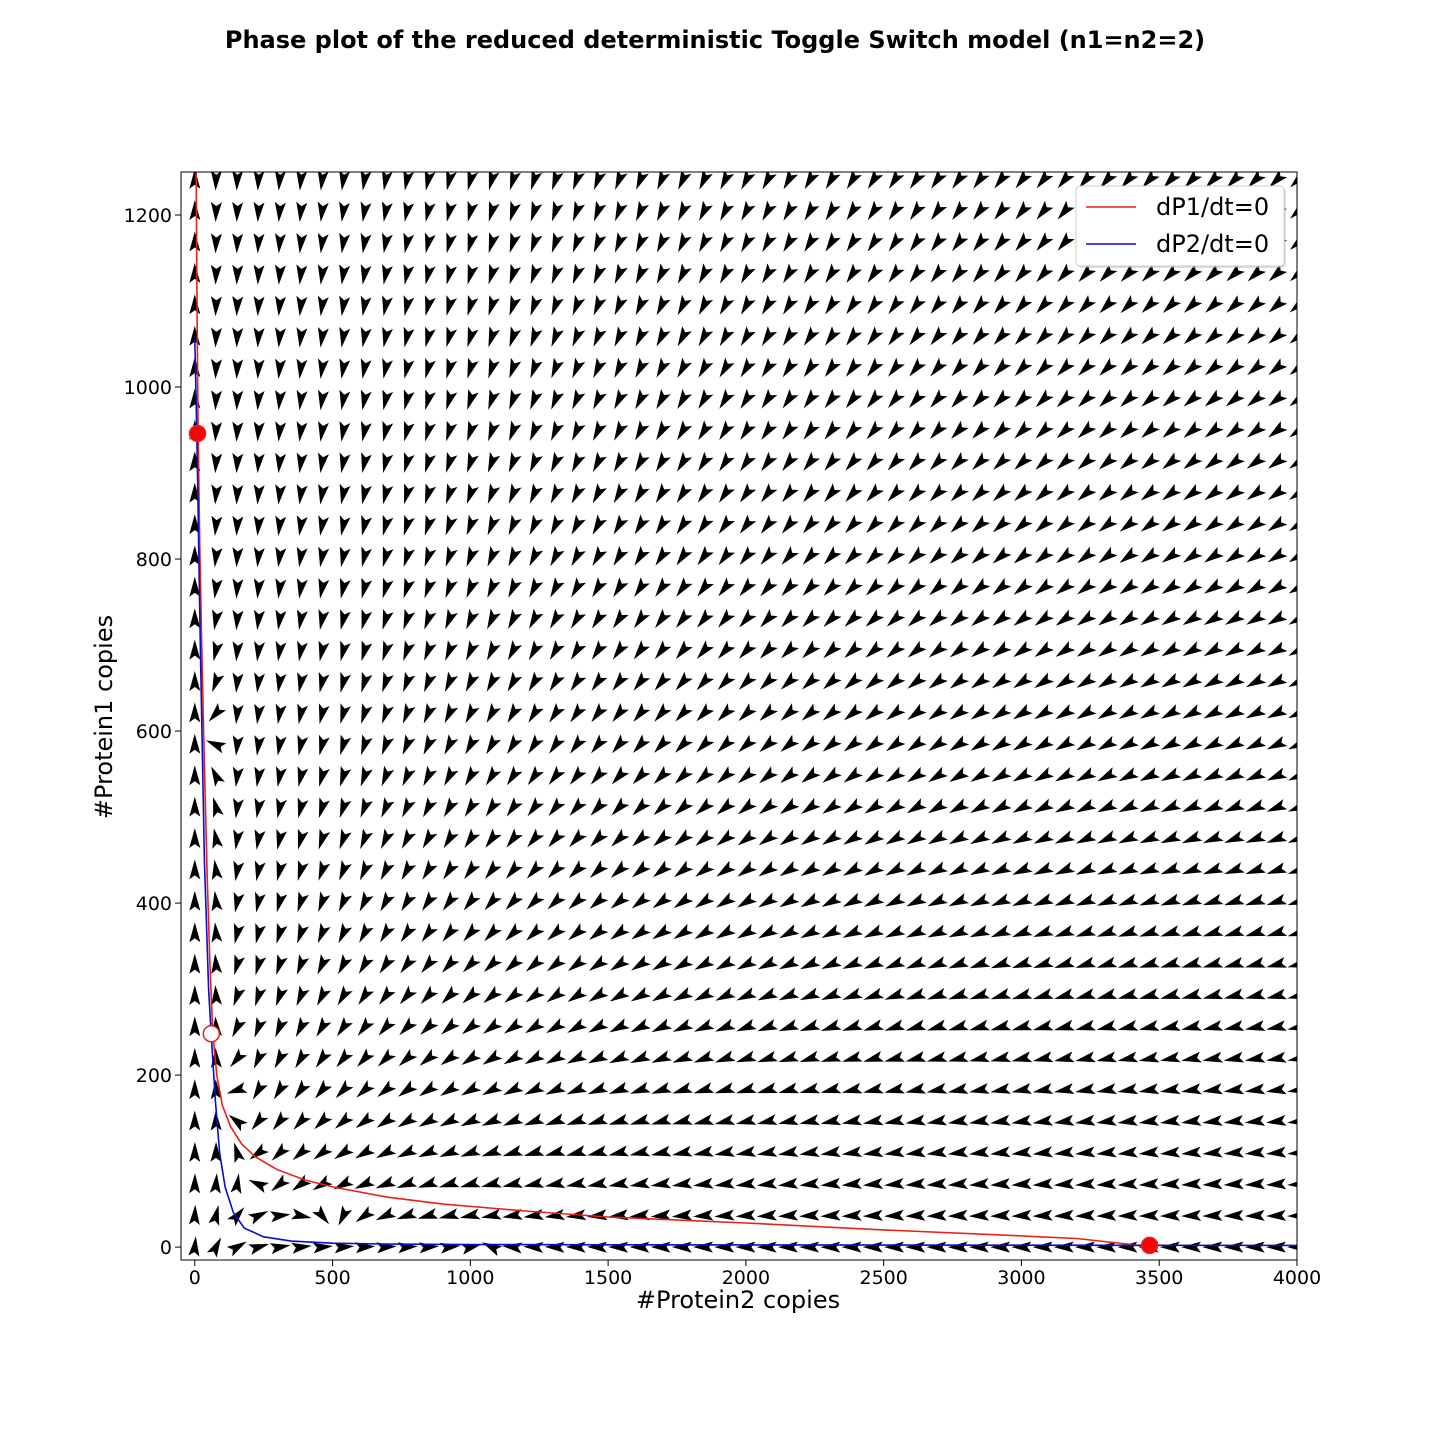  I want to click on stable-steady-state-point, so click(197, 433).